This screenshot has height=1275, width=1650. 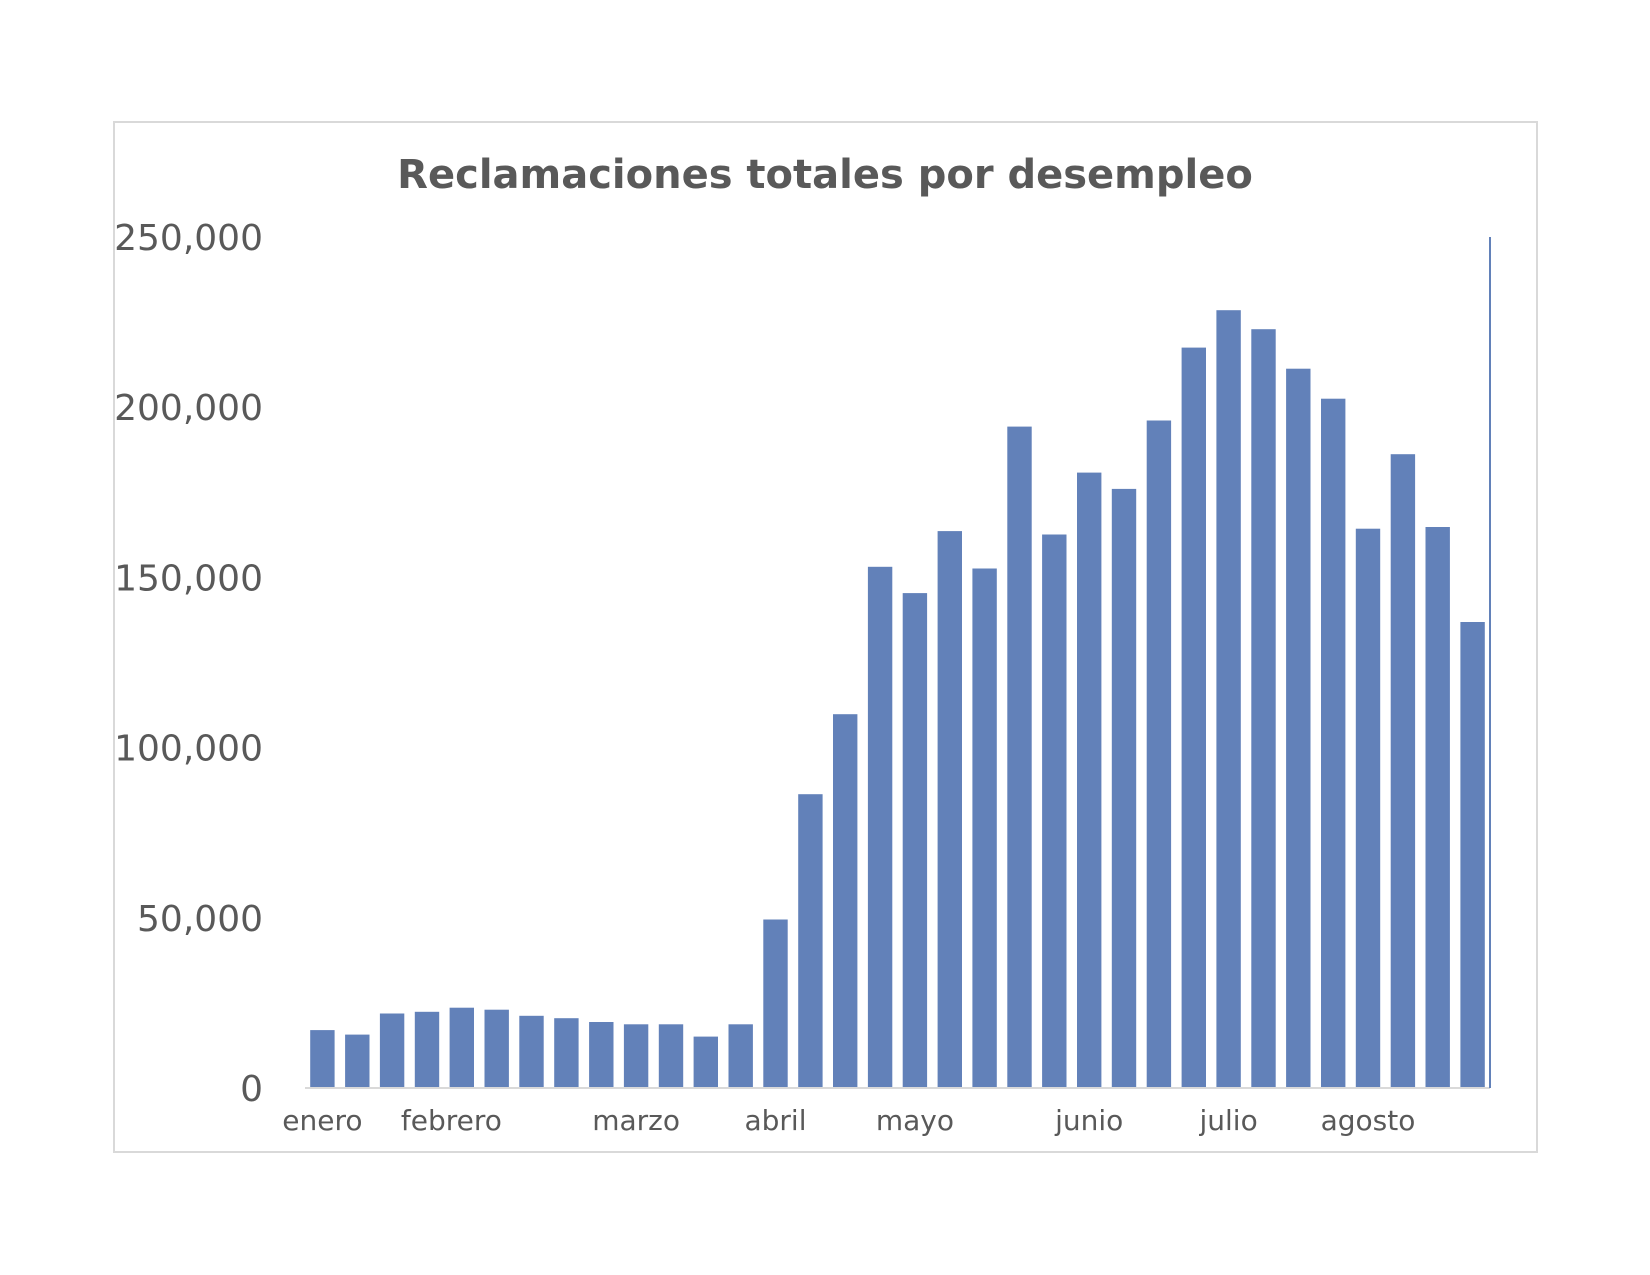 What do you see at coordinates (188, 664) in the screenshot?
I see `y-axis-ticks: 0 50,000 100,000 150,000 200,000 250,000` at bounding box center [188, 664].